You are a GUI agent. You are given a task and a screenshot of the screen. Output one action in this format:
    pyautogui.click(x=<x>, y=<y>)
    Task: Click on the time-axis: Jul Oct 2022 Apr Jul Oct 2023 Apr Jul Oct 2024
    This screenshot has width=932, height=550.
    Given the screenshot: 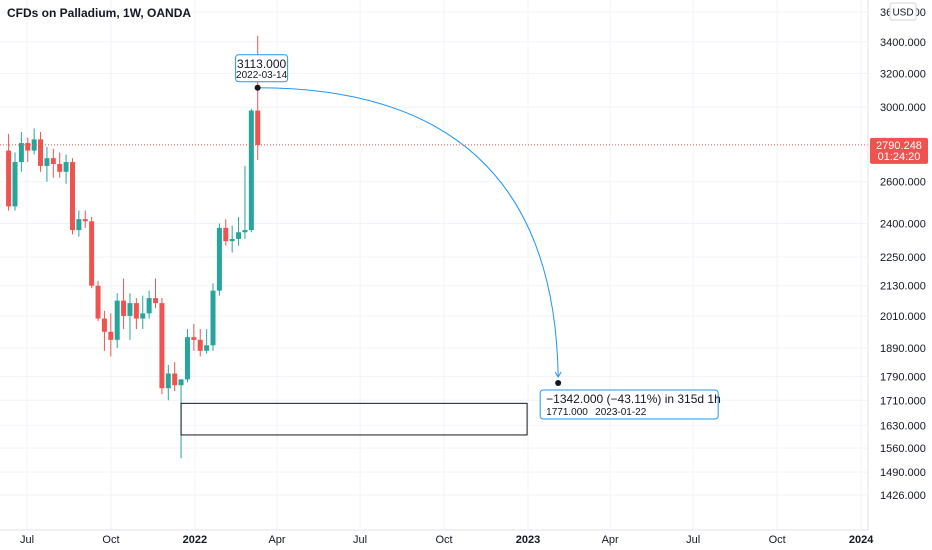 What is the action you would take?
    pyautogui.click(x=447, y=540)
    